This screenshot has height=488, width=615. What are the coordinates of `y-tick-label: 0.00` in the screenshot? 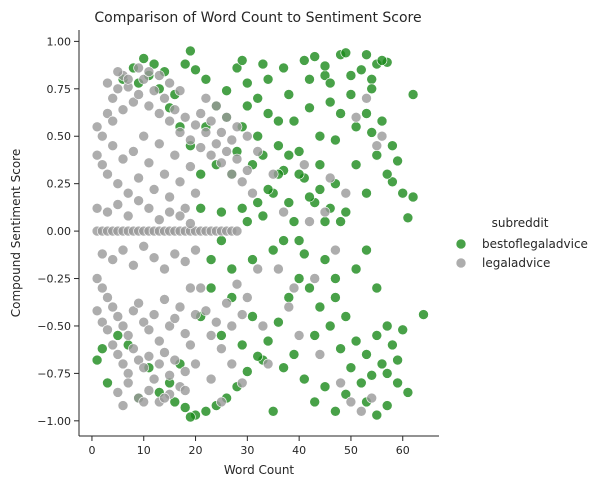 It's located at (59, 231).